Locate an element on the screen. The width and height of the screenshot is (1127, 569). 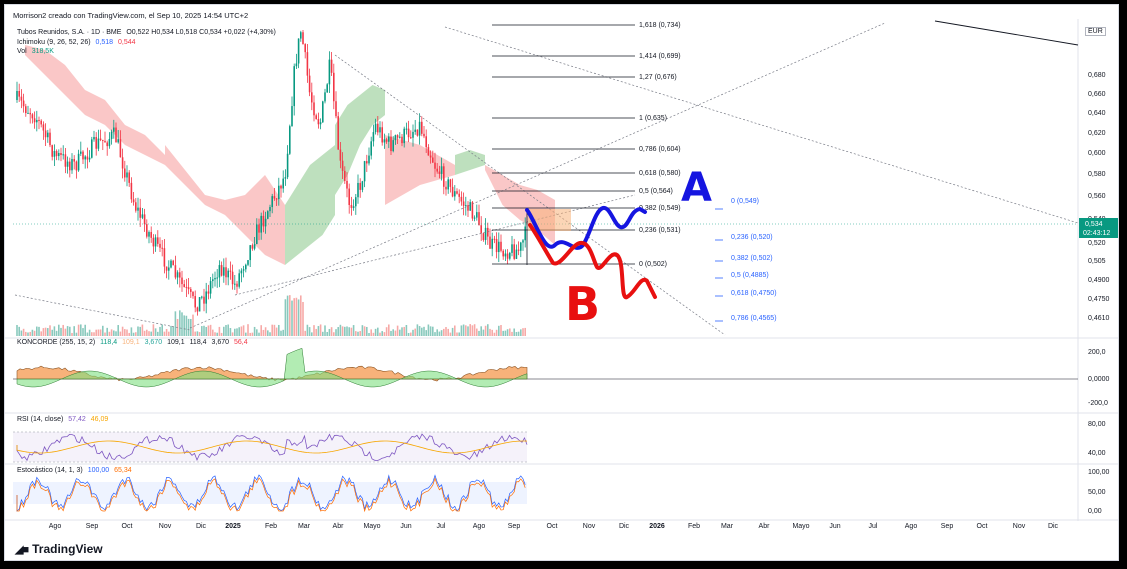
volume-legend: Vol 318,5K is located at coordinates (35, 51).